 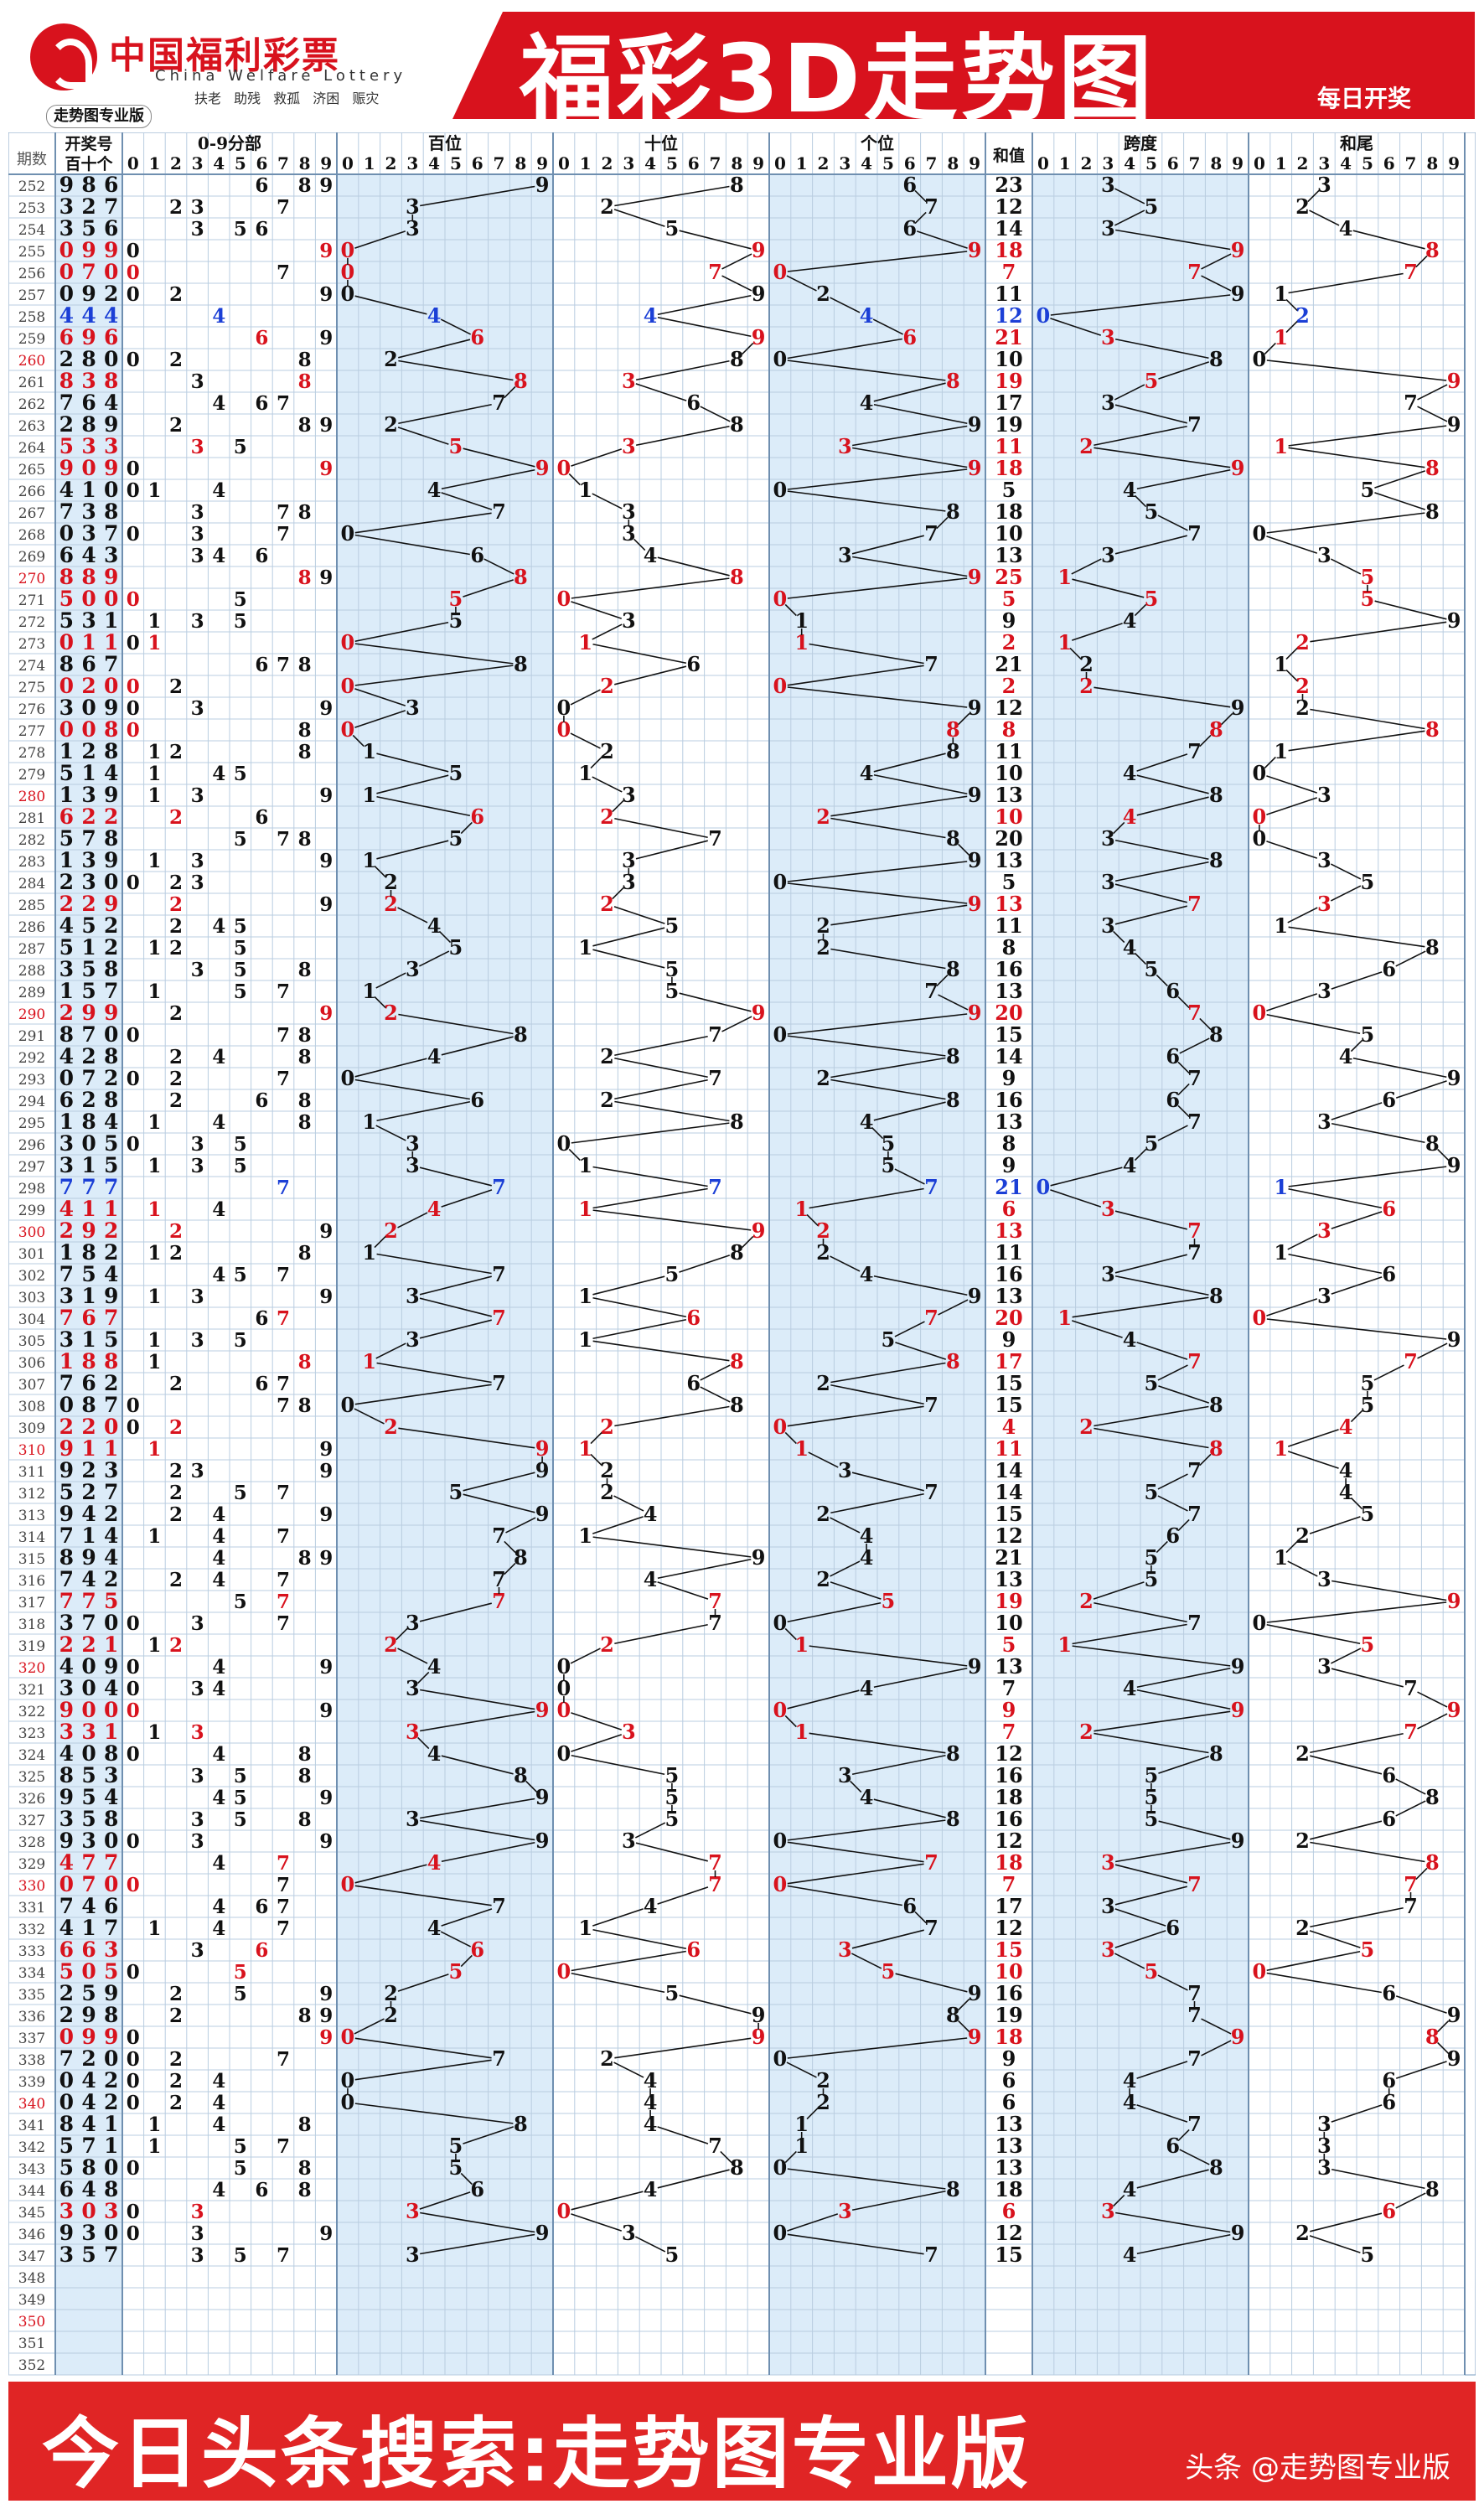 What do you see at coordinates (1302, 708) in the screenshot?
I see `tail-mark: 2` at bounding box center [1302, 708].